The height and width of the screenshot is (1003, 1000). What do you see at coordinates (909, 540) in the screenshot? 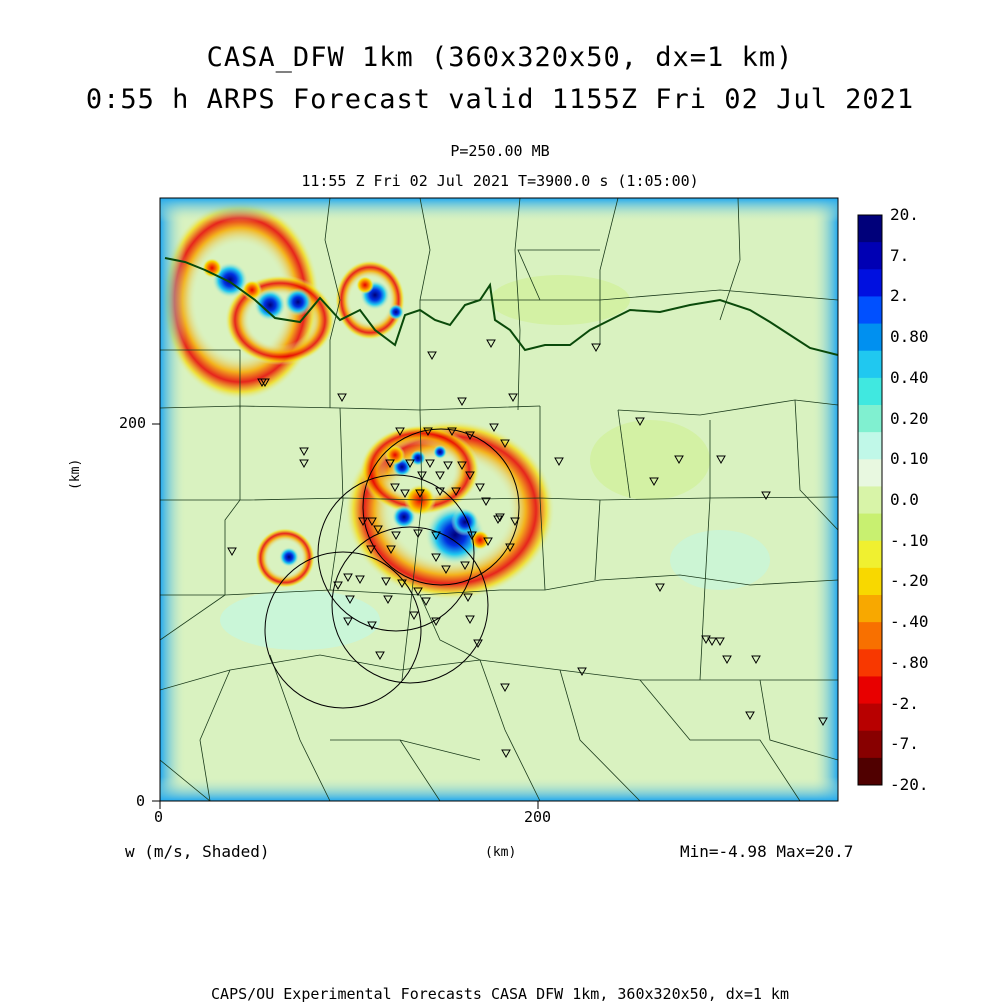
I see `colorbar-tick-label: -.10` at bounding box center [909, 540].